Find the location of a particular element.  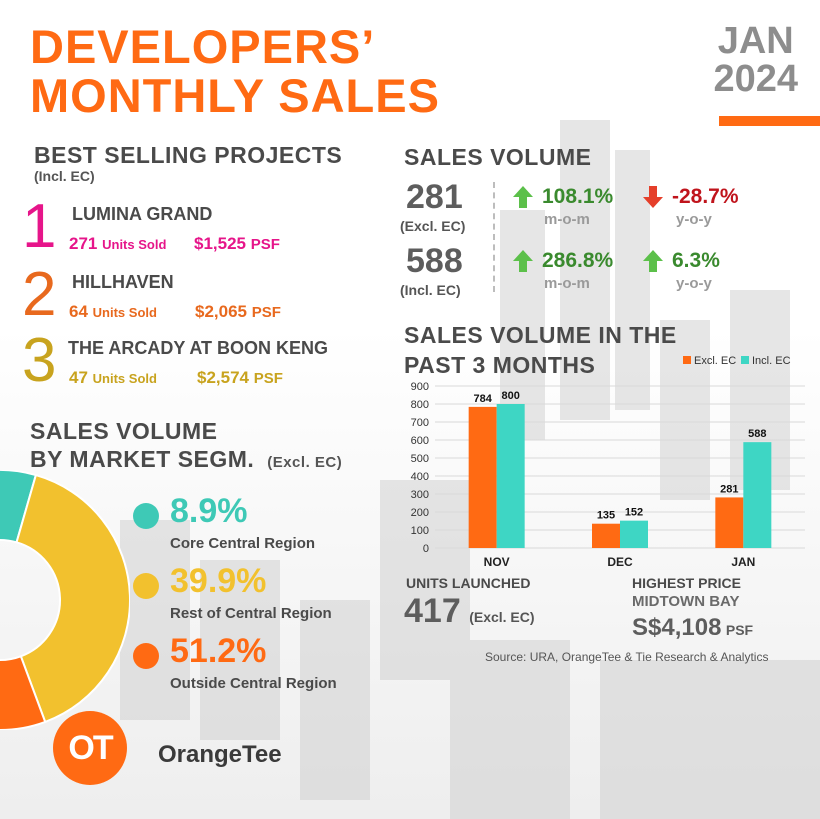

title-line-2: MONTHLY SALES is located at coordinates (235, 95).